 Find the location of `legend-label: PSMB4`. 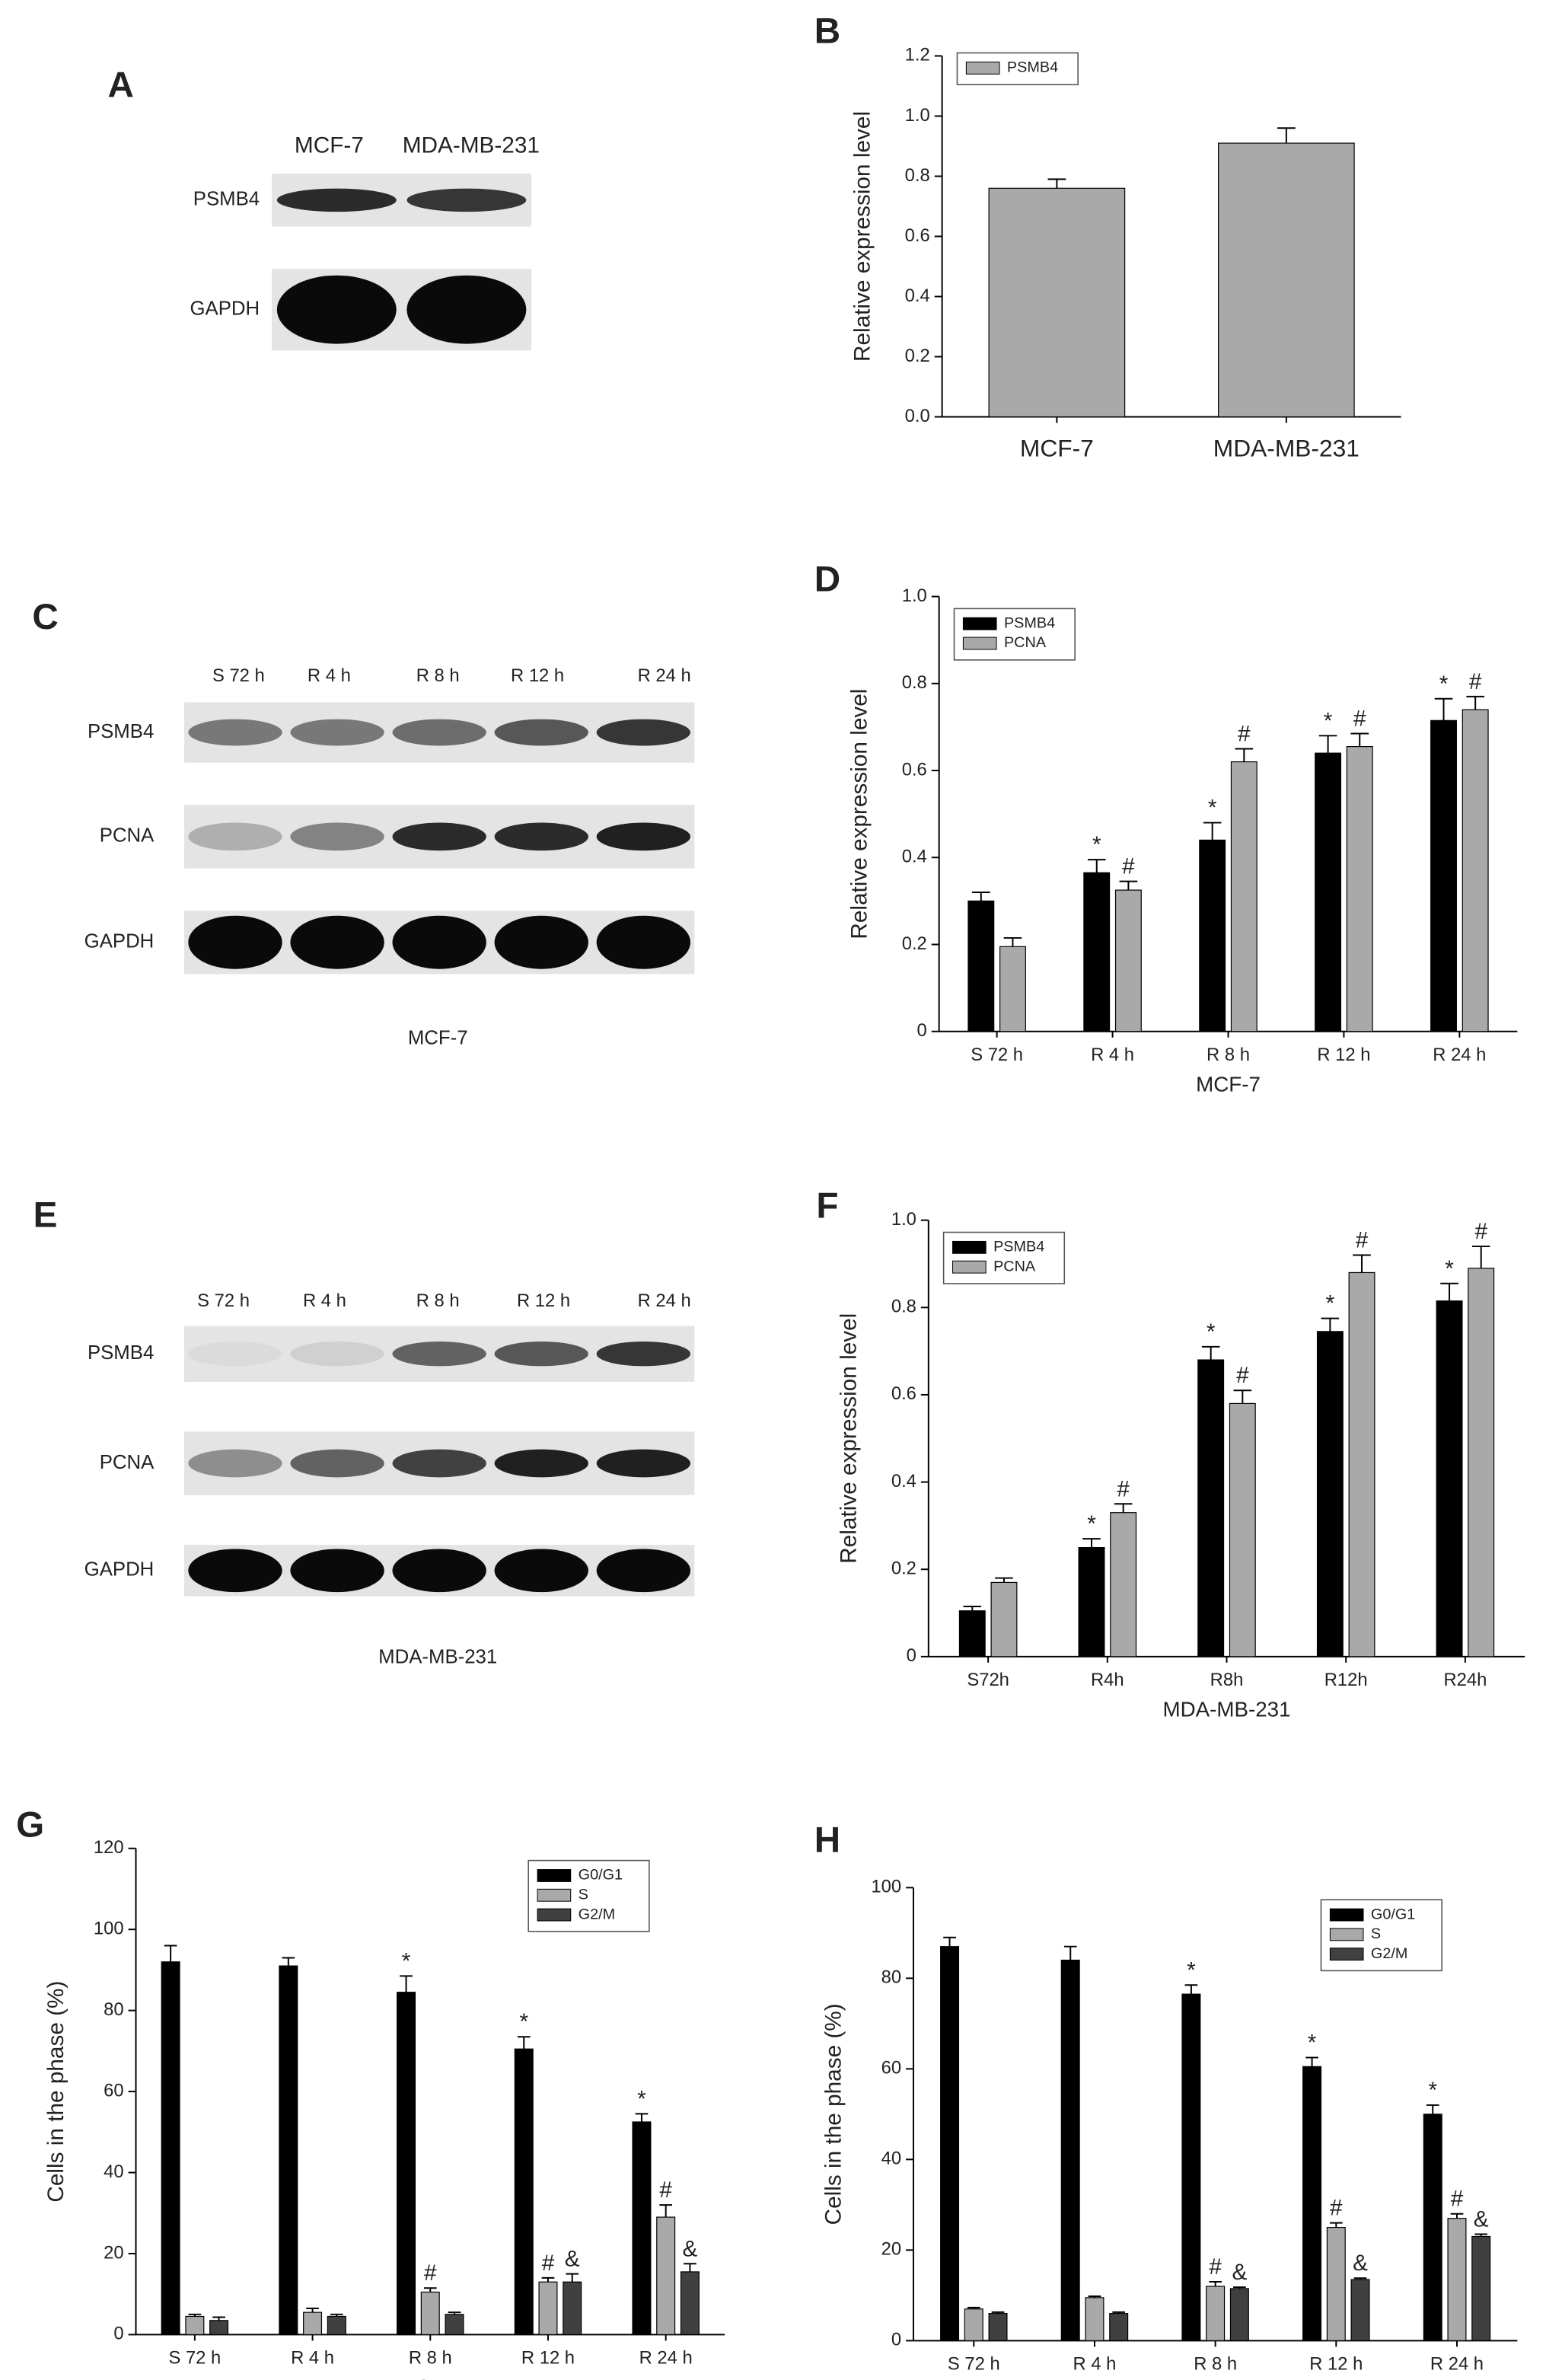

legend-label: PSMB4 is located at coordinates (1018, 1247).